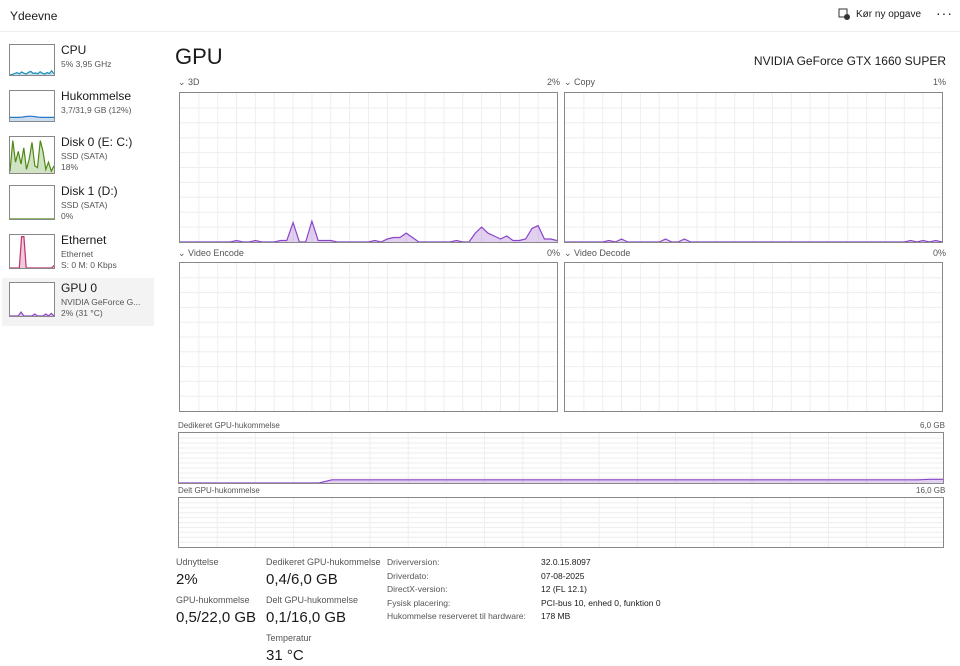 The height and width of the screenshot is (666, 960). Describe the element at coordinates (79, 288) in the screenshot. I see `sidebar-item-name: GPU 0` at that location.